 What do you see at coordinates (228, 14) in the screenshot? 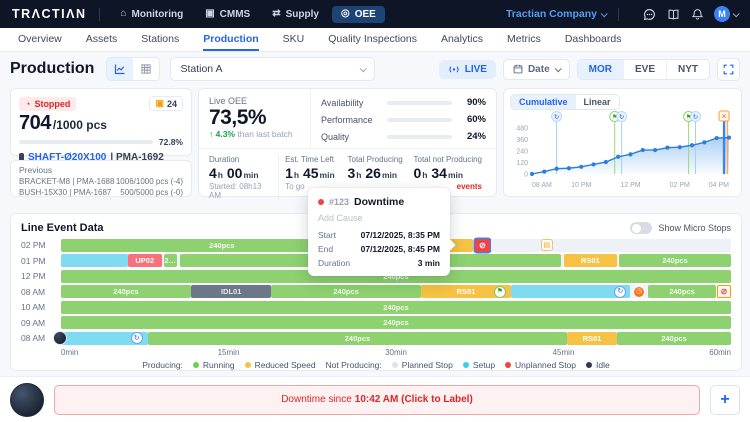
I see `topnav-cmms: ▣ CMMS` at bounding box center [228, 14].